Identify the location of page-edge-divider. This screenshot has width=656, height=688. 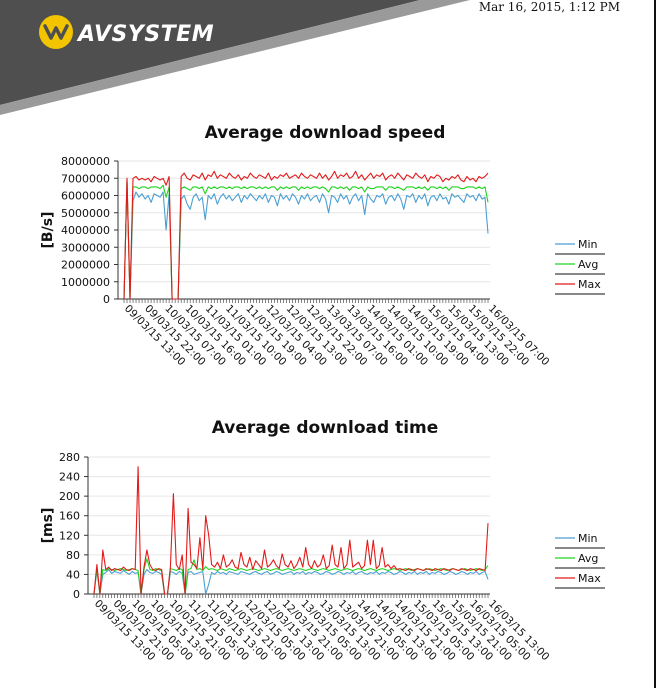
(655, 344).